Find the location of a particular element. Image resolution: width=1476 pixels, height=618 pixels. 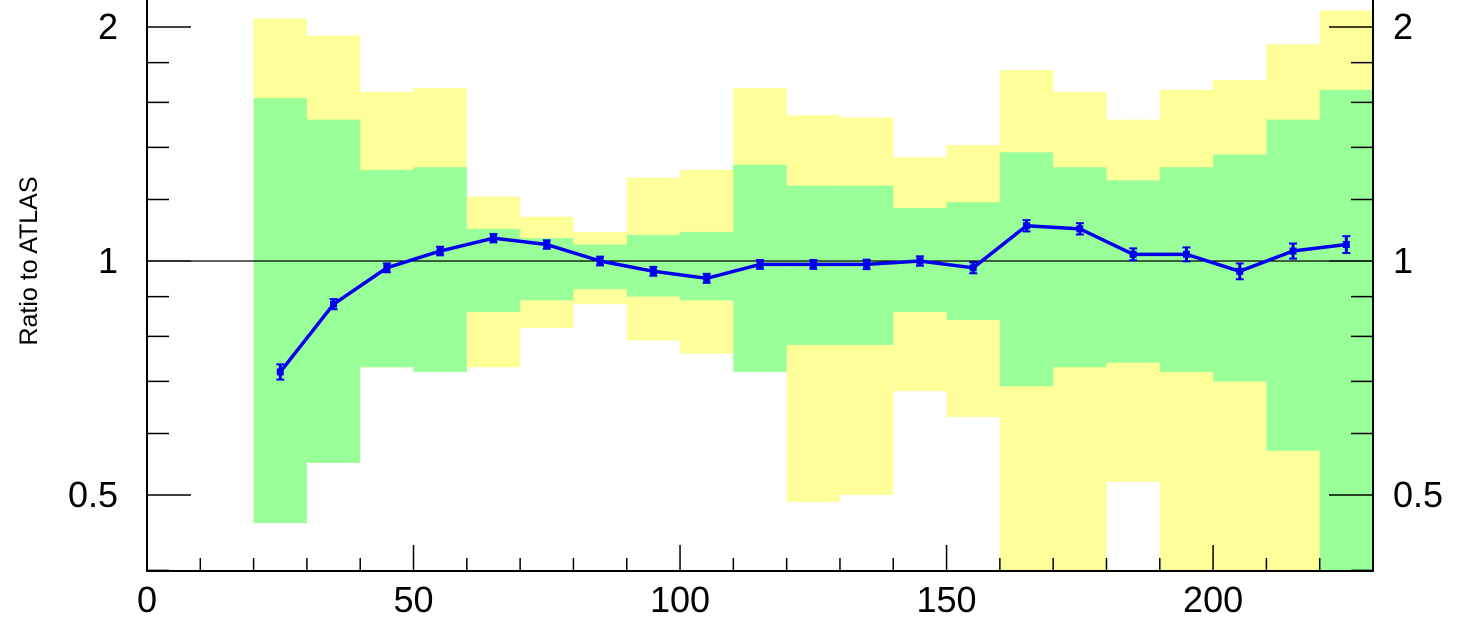

x-tick-label: 50 is located at coordinates (413, 598).